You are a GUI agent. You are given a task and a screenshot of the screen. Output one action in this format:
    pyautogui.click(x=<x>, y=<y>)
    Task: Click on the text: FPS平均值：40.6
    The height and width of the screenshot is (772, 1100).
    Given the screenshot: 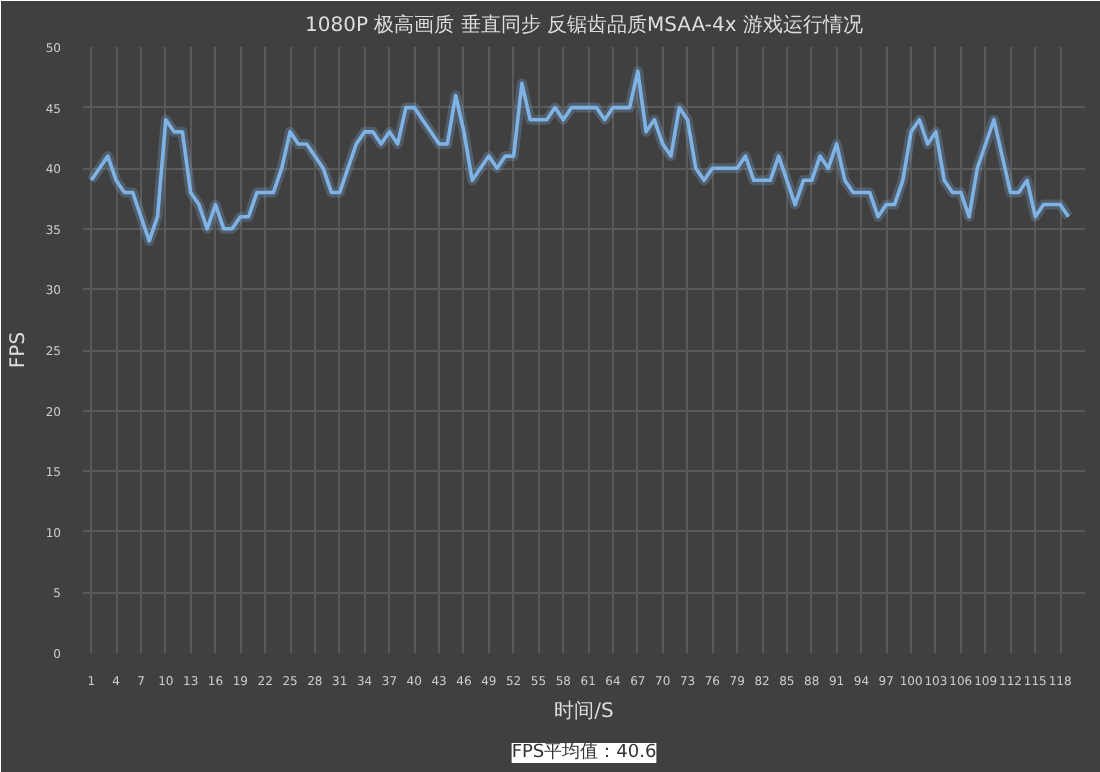 What is the action you would take?
    pyautogui.click(x=584, y=752)
    